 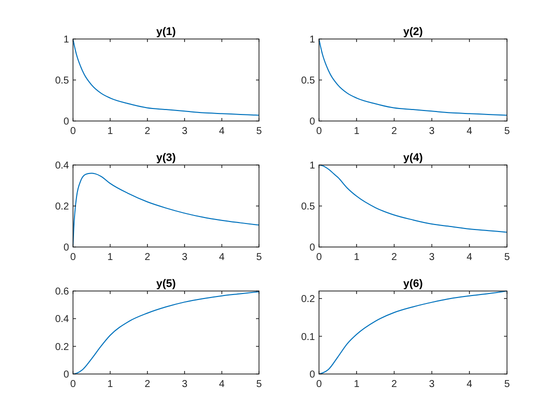 What do you see at coordinates (166, 32) in the screenshot?
I see `chart-title: y(1)` at bounding box center [166, 32].